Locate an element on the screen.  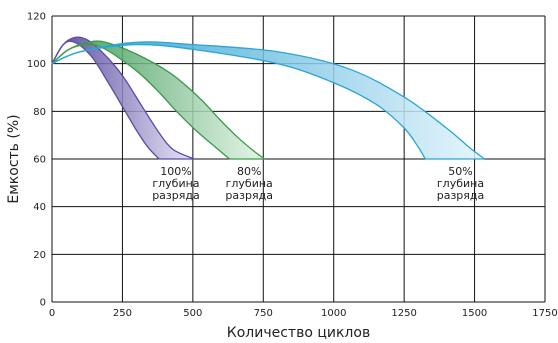
y-tick-label: 60 is located at coordinates (39, 160).